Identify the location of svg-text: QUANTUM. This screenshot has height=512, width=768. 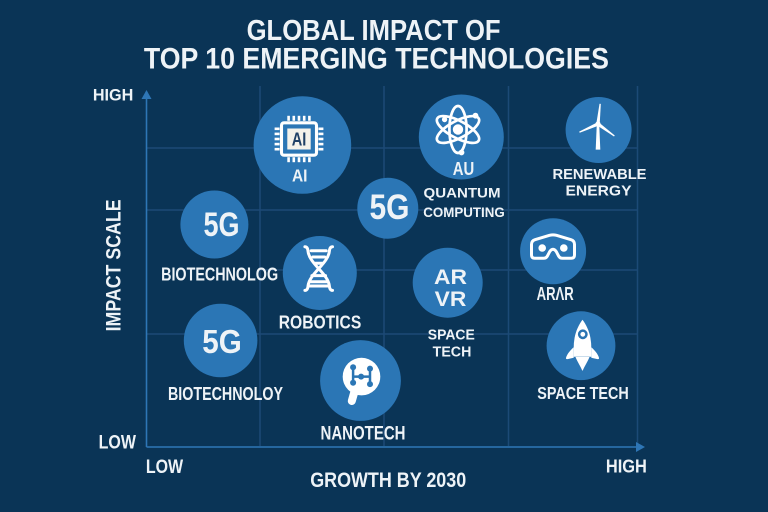
(462, 193).